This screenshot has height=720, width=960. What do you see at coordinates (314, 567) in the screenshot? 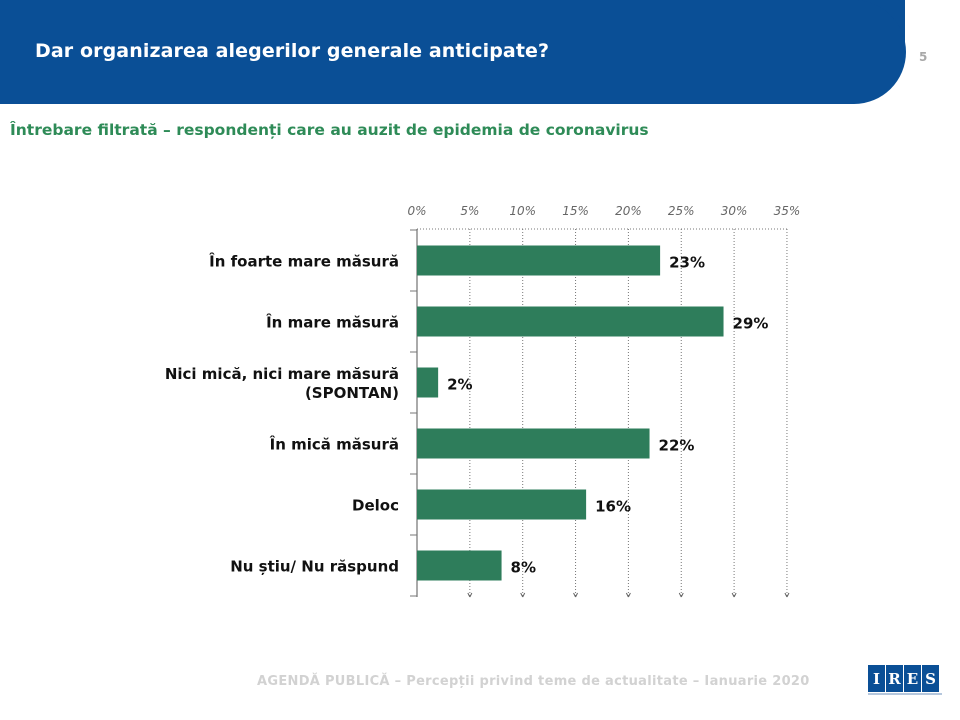
I see `category-label: Nu știu/ Nu răspund` at bounding box center [314, 567].